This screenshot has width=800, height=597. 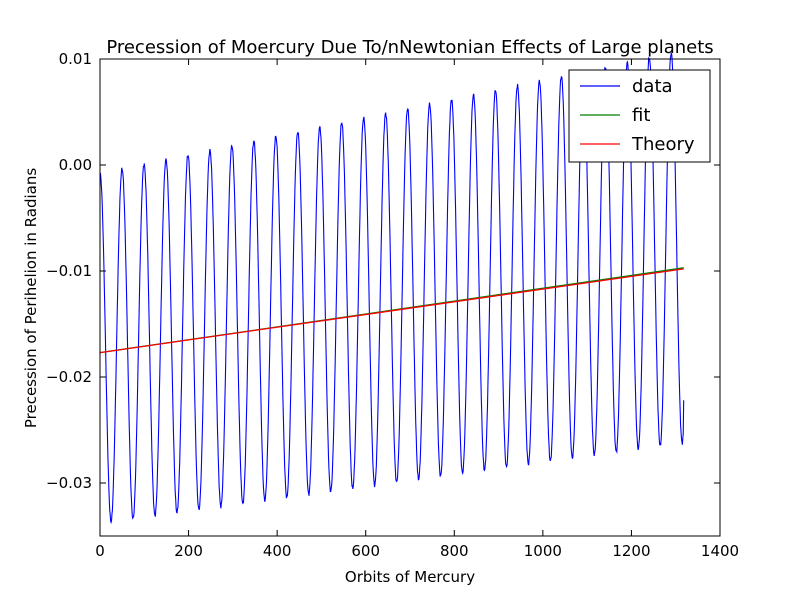 I want to click on legend-label-fit: fit, so click(x=641, y=115).